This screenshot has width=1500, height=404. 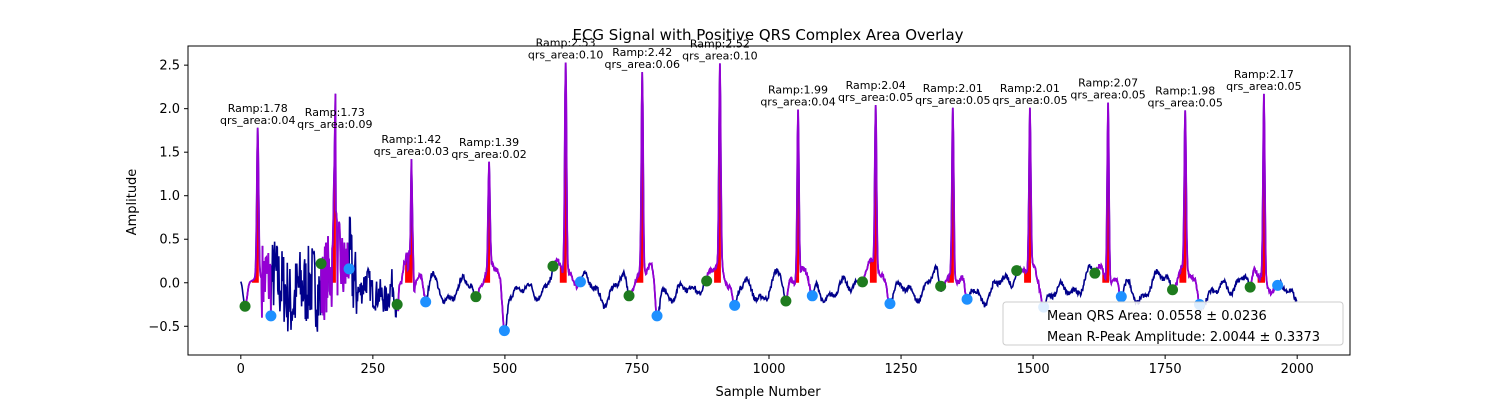 I want to click on y-tick-label: 0.5, so click(x=169, y=240).